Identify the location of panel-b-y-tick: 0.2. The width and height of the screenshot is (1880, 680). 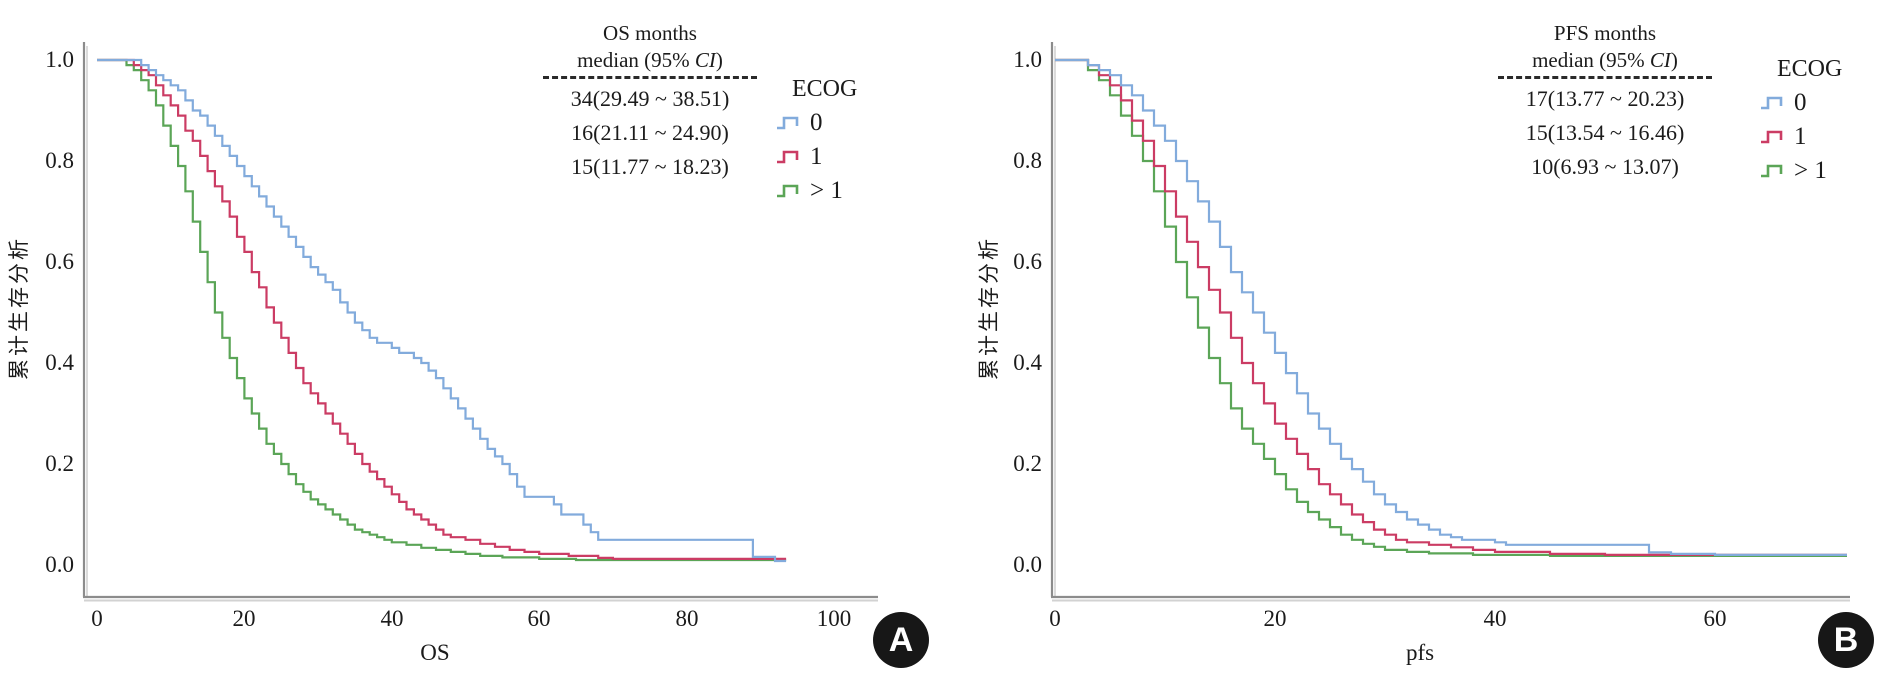
(1027, 463).